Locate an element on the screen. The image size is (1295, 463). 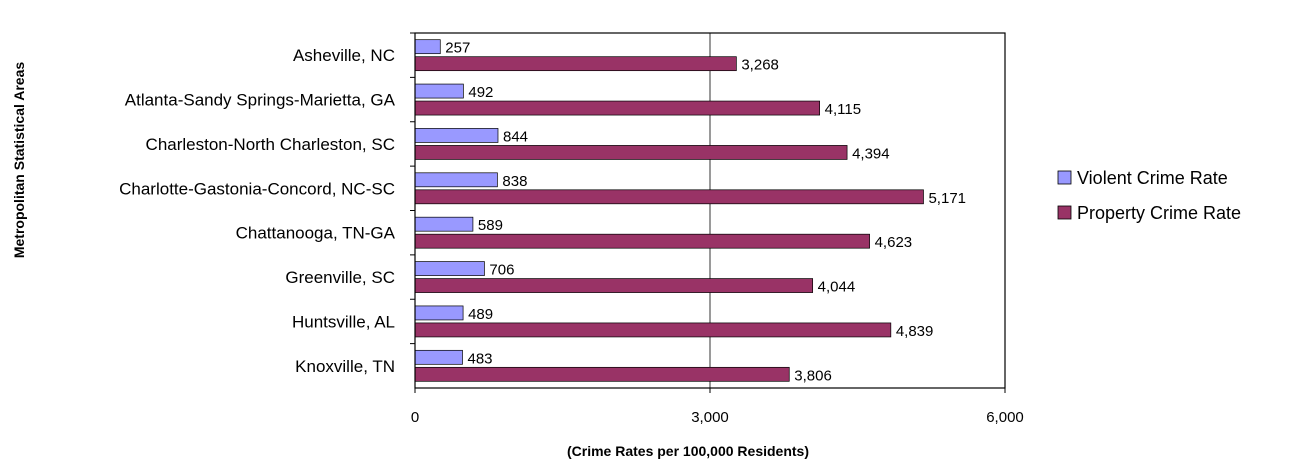
data-label: 483 is located at coordinates (479, 358).